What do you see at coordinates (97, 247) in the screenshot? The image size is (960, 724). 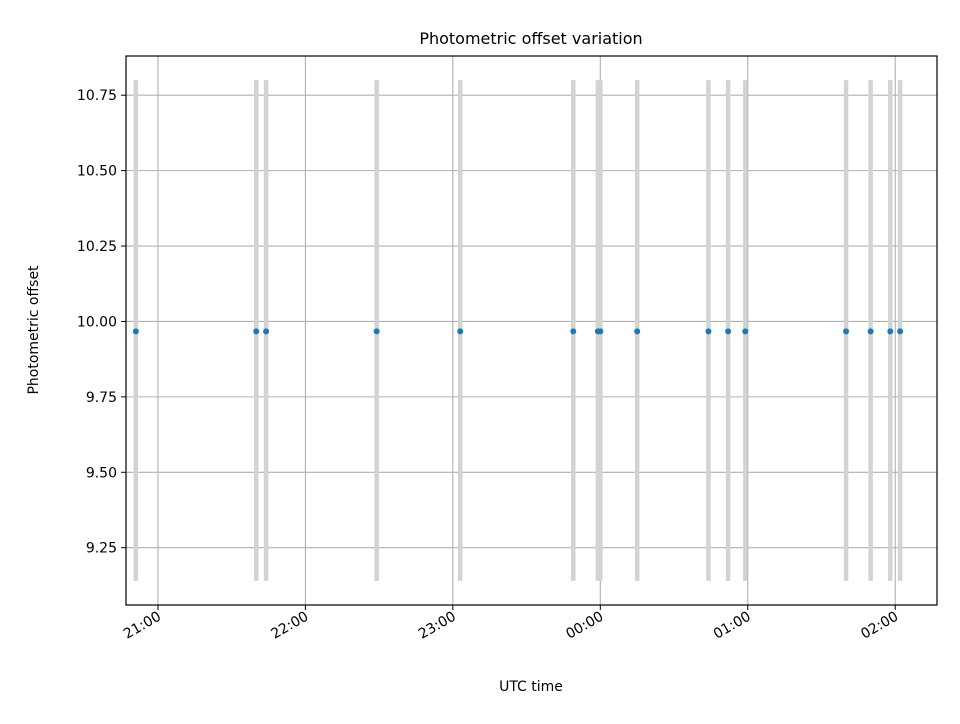 I see `y-tick-label: 10.25` at bounding box center [97, 247].